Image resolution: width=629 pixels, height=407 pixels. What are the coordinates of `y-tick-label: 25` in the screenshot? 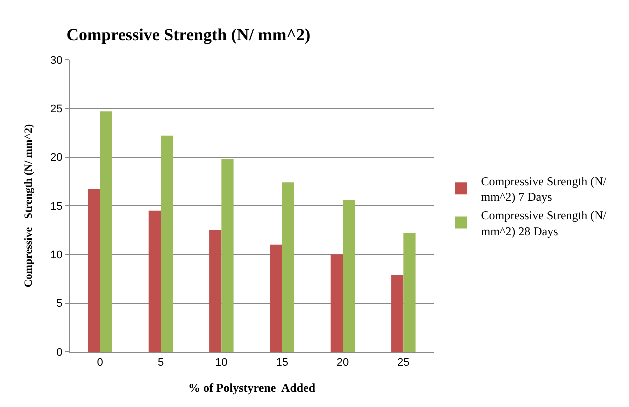 It's located at (56, 110).